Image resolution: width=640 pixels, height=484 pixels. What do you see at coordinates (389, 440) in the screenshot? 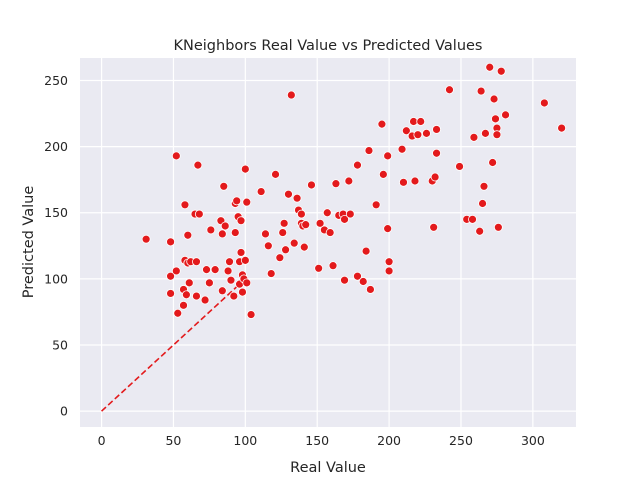
I see `x-tick-label: 200` at bounding box center [389, 440].